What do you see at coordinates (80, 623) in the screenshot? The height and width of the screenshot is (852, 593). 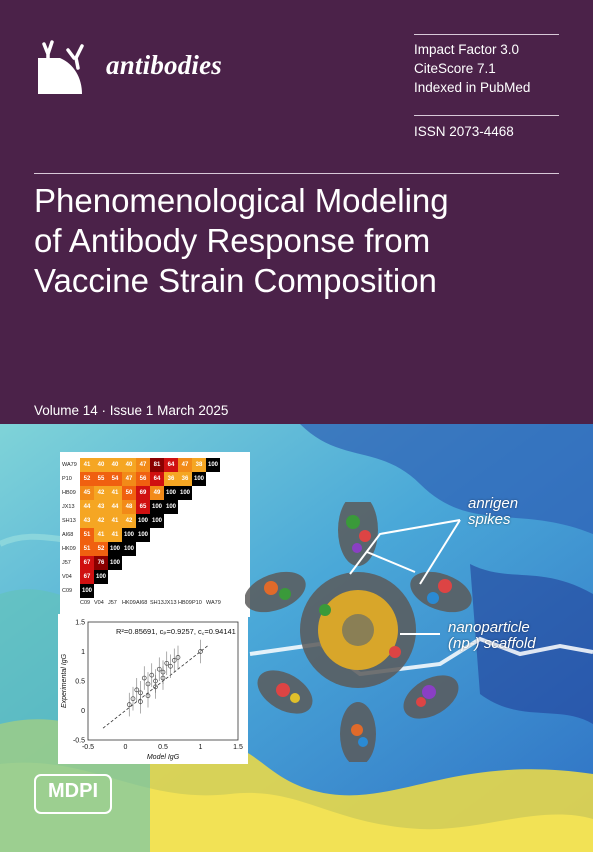 I see `y-tick-label: 1.5` at bounding box center [80, 623].